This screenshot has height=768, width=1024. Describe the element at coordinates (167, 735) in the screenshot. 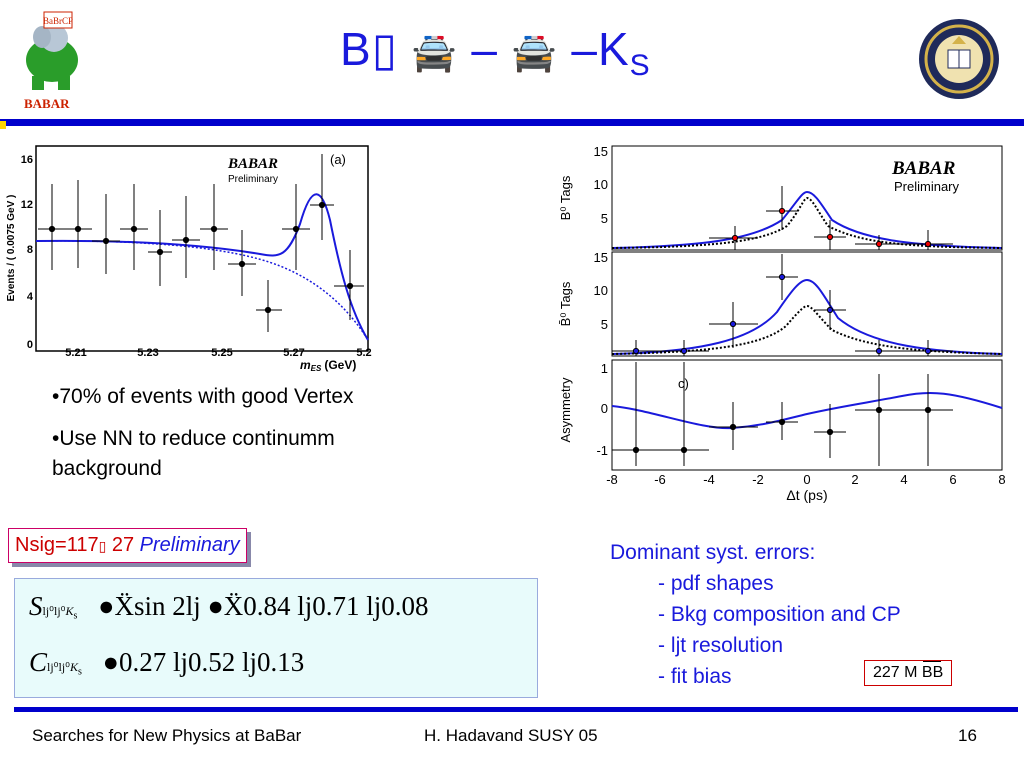

I see `footer-left: Searches for New Physics at BaBar` at that location.